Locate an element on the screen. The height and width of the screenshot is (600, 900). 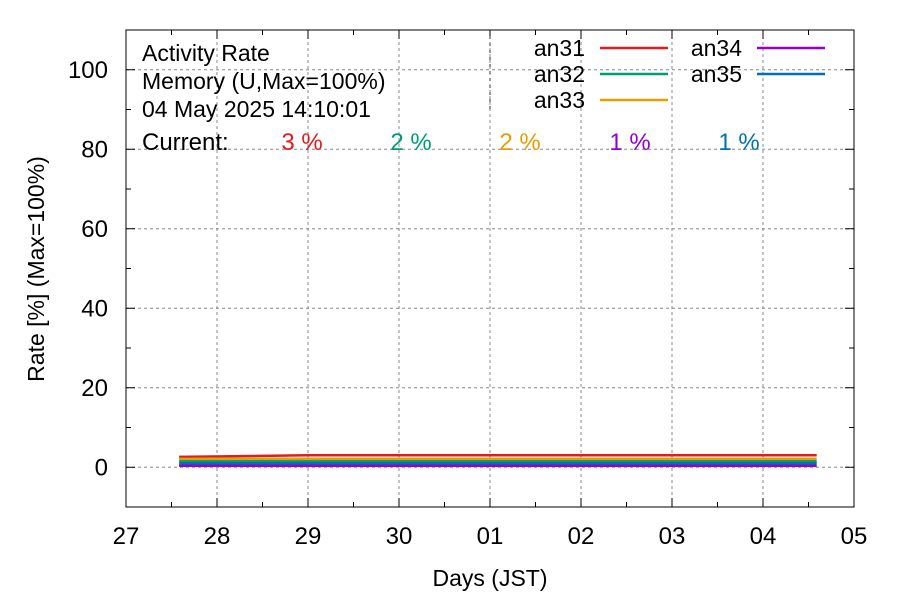
legend-label-an31: an31 is located at coordinates (559, 48).